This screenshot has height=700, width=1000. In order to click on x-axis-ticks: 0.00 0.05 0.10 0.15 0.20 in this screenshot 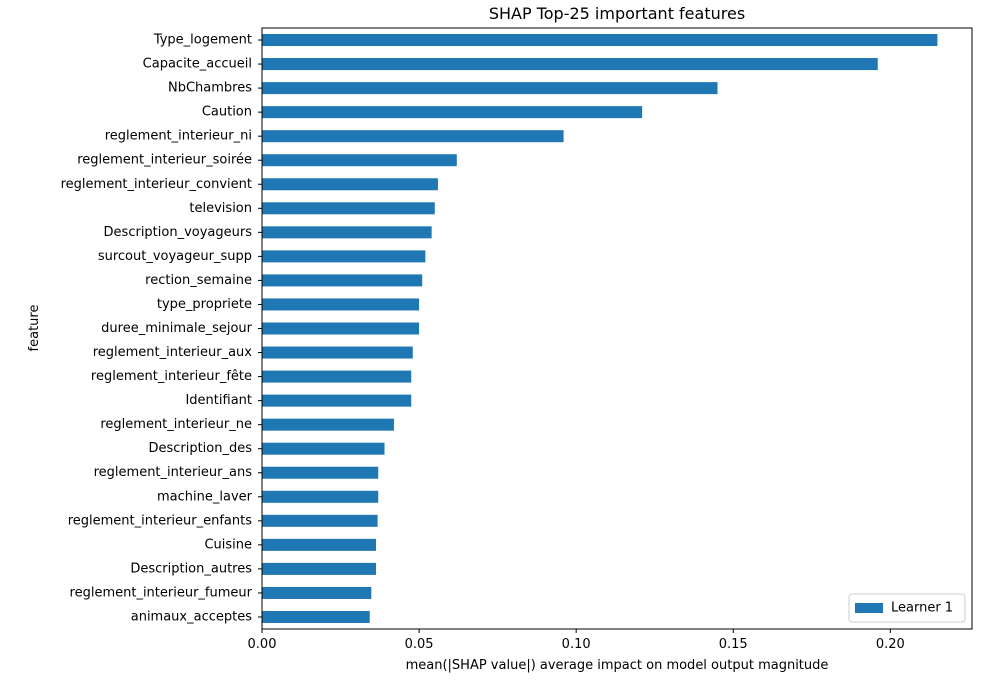, I will do `click(576, 640)`.